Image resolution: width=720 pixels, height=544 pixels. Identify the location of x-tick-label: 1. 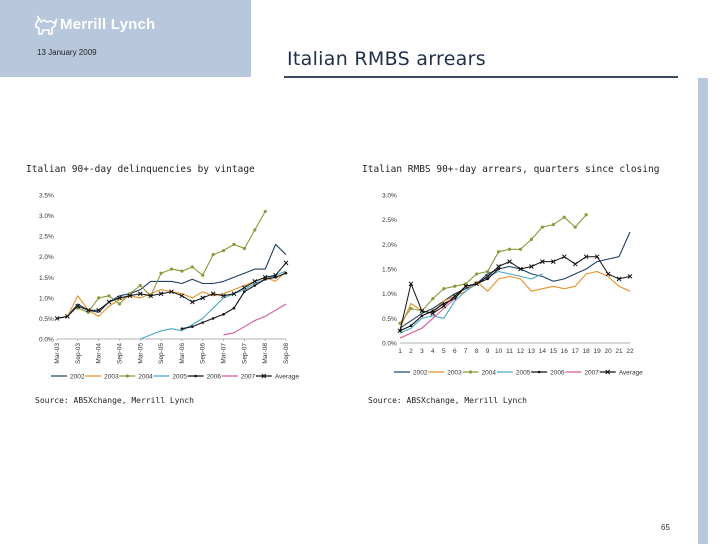
(400, 351).